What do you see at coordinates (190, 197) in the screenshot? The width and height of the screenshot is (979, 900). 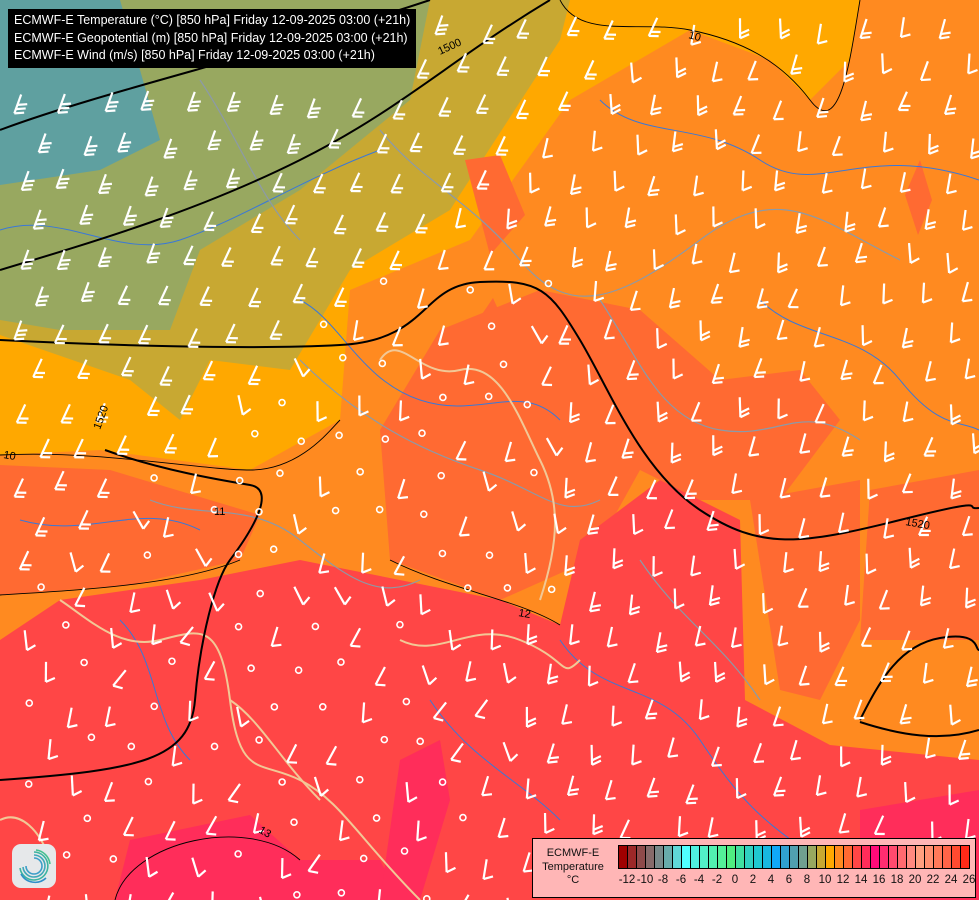 I see `river-line` at bounding box center [190, 197].